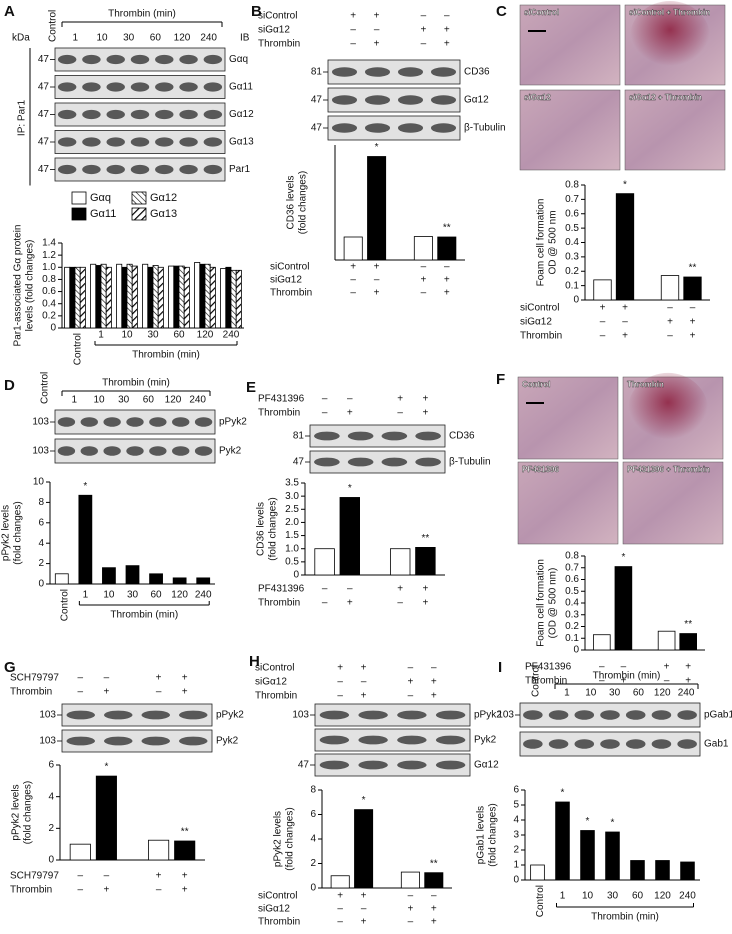 This screenshot has width=732, height=934. Describe the element at coordinates (486, 765) in the screenshot. I see `blot-label: Gα12` at that location.